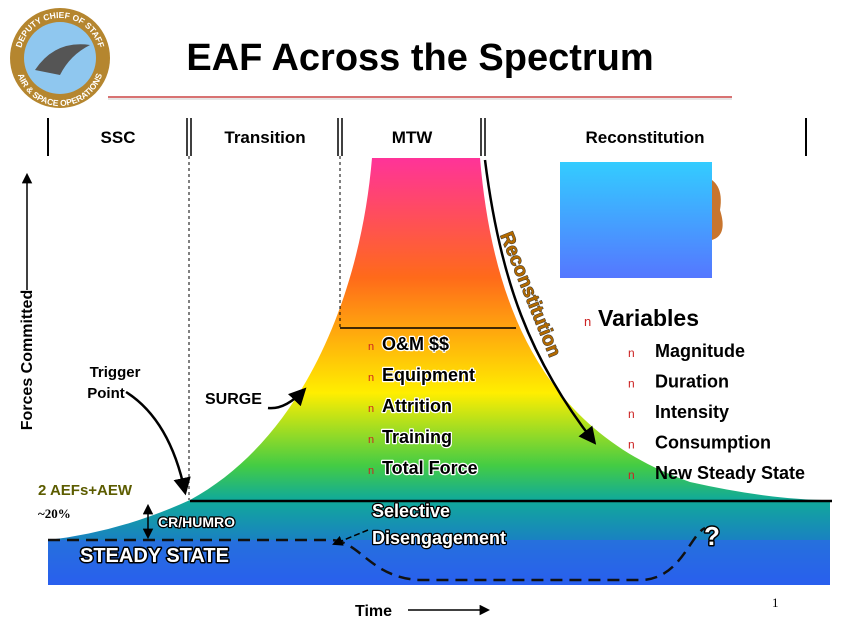 The height and width of the screenshot is (621, 848). Describe the element at coordinates (417, 406) in the screenshot. I see `cost-item: Attrition` at that location.